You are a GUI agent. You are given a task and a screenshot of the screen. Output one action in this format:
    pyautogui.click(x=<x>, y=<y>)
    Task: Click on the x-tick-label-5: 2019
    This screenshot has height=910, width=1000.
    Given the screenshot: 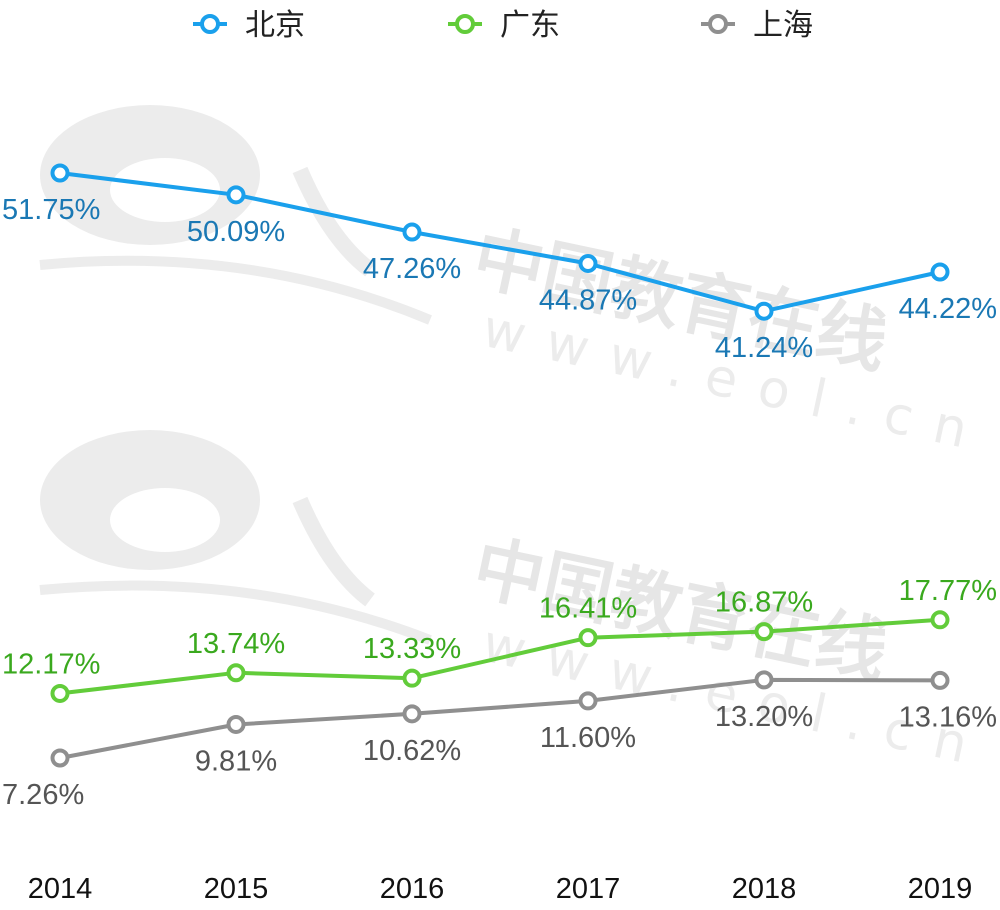 What is the action you would take?
    pyautogui.click(x=940, y=889)
    